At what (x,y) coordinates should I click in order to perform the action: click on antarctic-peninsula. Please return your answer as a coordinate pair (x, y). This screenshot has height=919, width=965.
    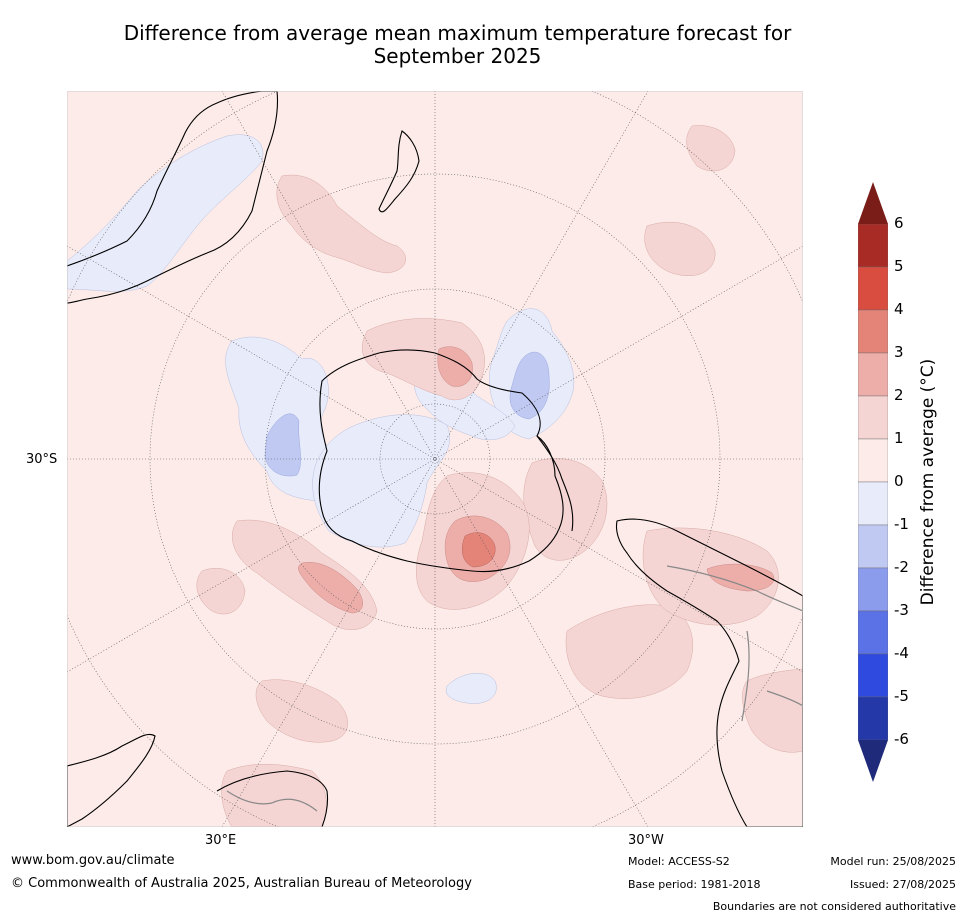
    Looking at the image, I should click on (555, 483).